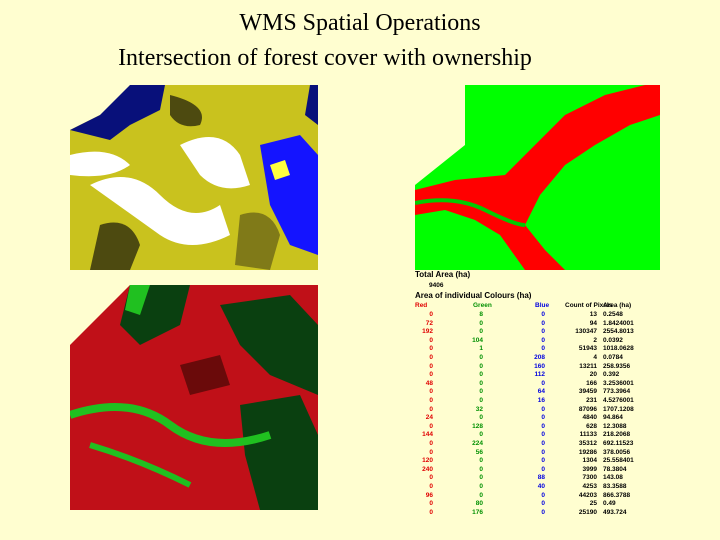 The image size is (720, 540). Describe the element at coordinates (615, 512) in the screenshot. I see `table-cell: 493.724` at that location.